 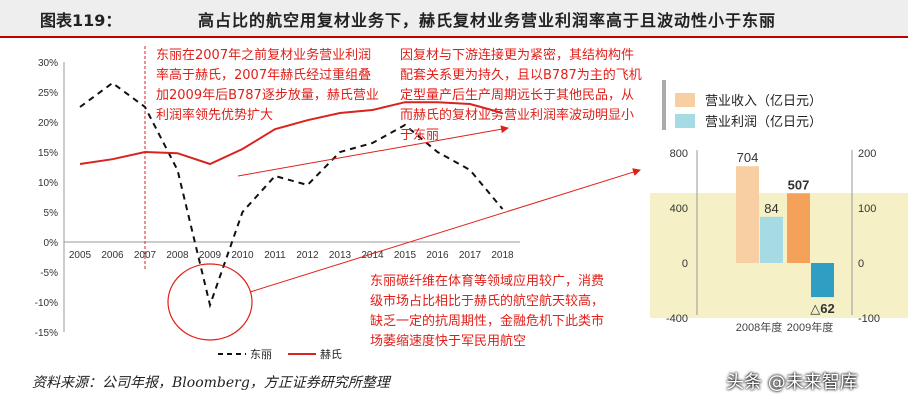 What do you see at coordinates (685, 264) in the screenshot?
I see `left-y-tick-label: 0` at bounding box center [685, 264].